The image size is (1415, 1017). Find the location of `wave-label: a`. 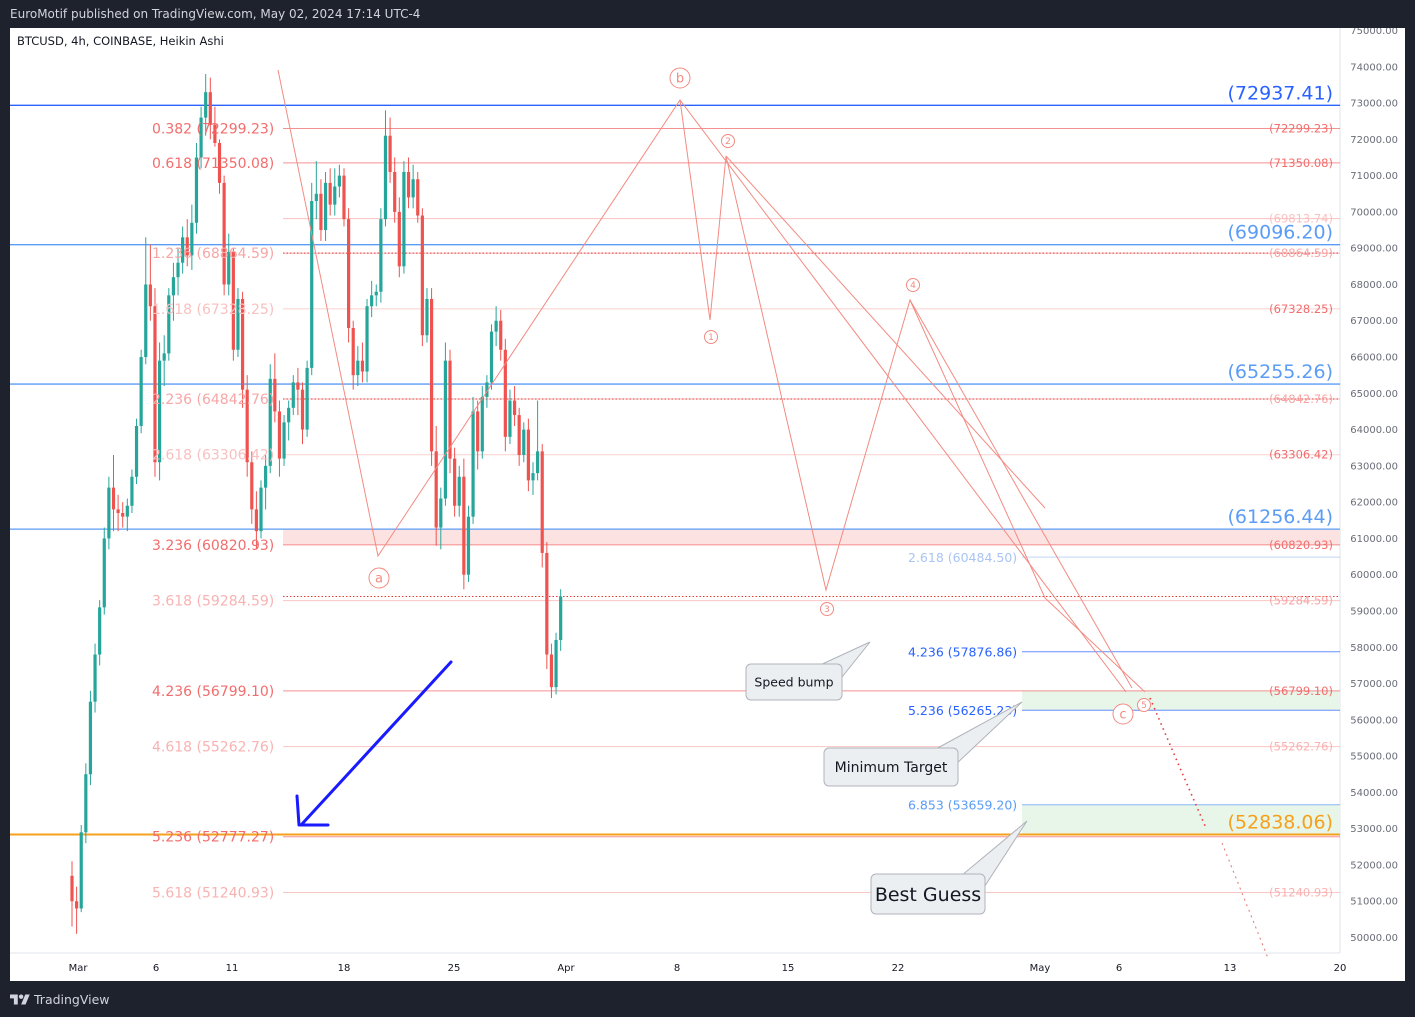

wave-label: a is located at coordinates (379, 579).